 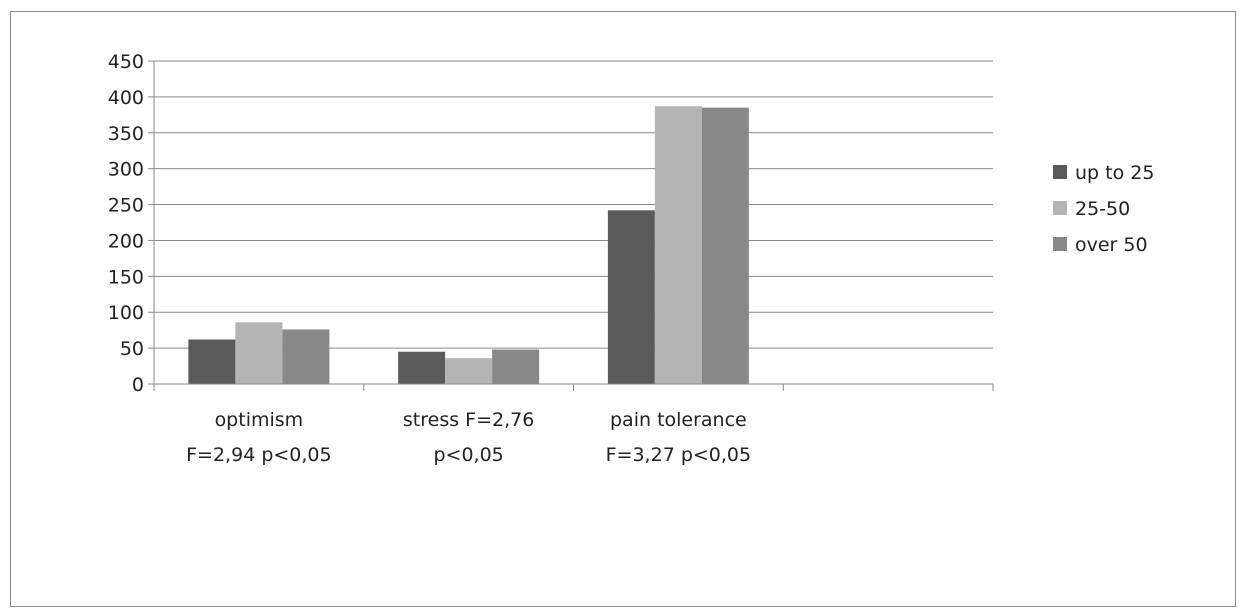 What do you see at coordinates (126, 223) in the screenshot?
I see `y-axis-tick-labels: 0 50 100 150 200 250 300 350 400 450` at bounding box center [126, 223].